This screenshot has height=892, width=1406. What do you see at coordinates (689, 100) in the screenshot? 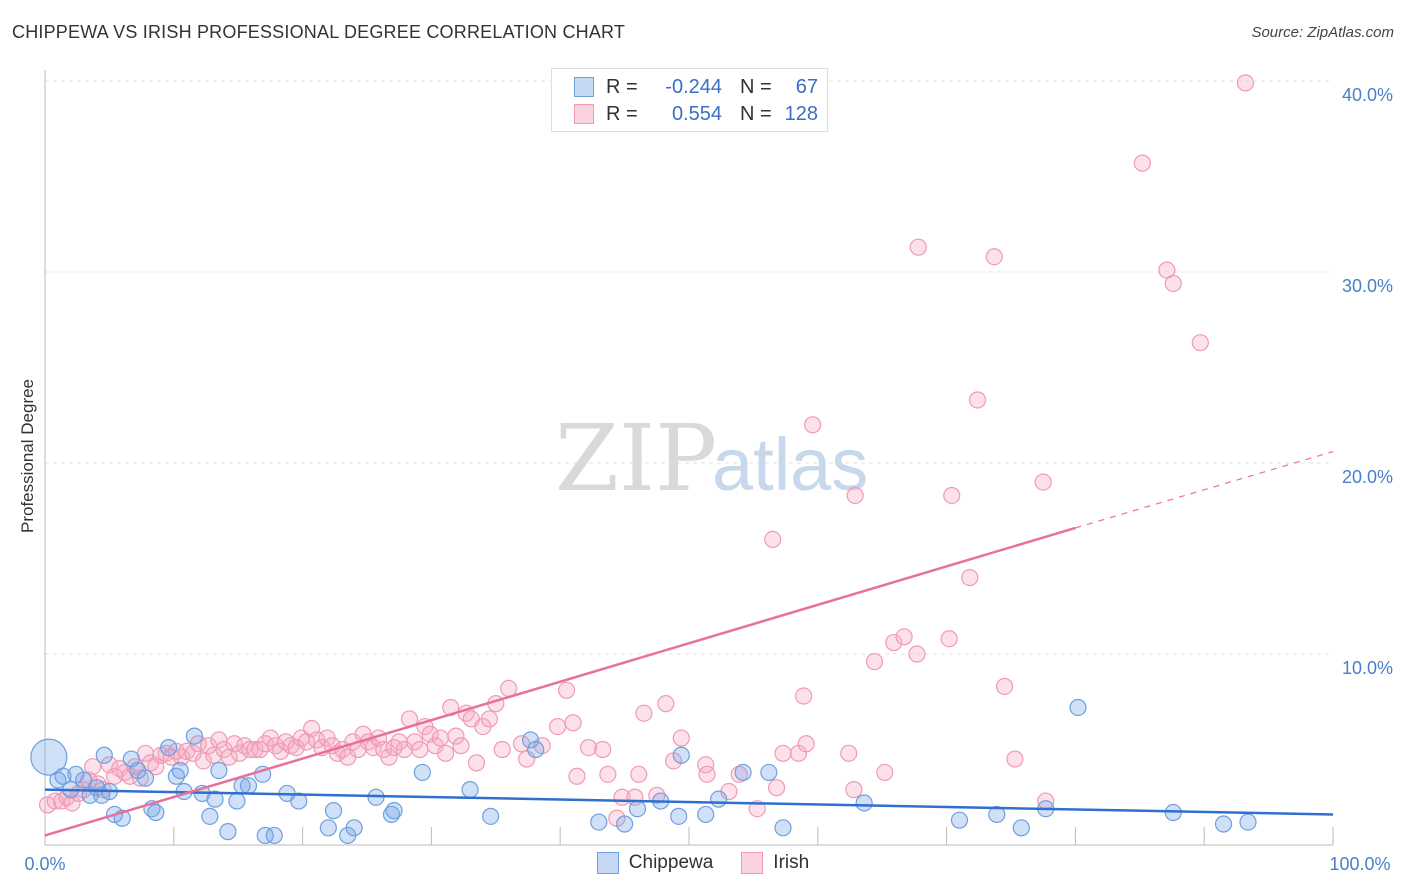
I see `stats-legend: R = -0.244 N = 67 R = 0.554 N = 128` at bounding box center [689, 100].